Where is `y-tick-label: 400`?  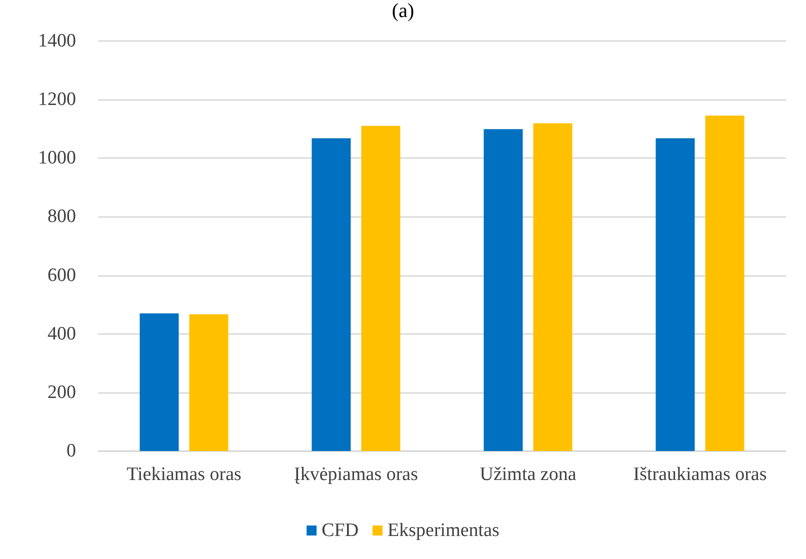
y-tick-label: 400 is located at coordinates (62, 333).